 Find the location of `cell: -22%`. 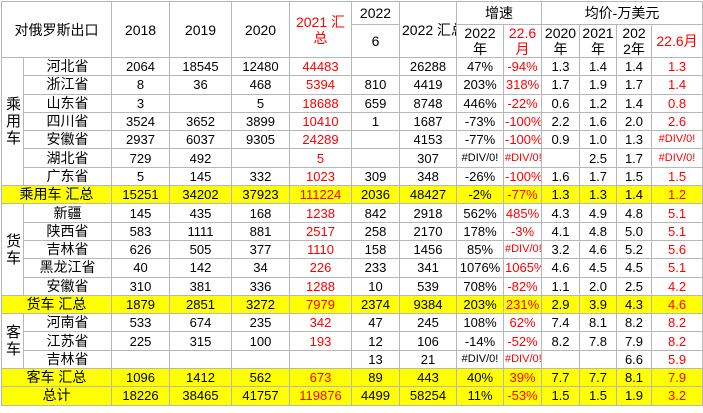

cell: -22% is located at coordinates (522, 103).